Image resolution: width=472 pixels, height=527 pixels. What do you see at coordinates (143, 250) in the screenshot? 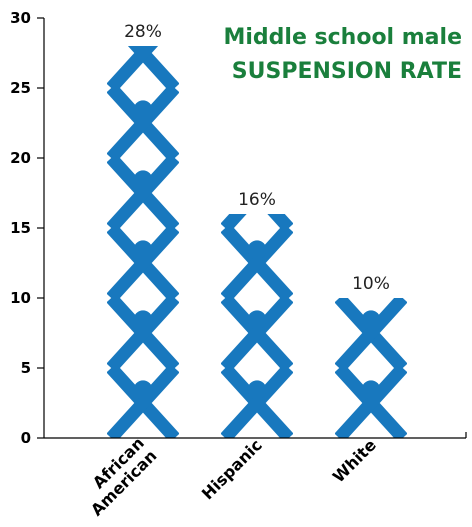
I see `bar-0-figure-2-head` at bounding box center [143, 250].